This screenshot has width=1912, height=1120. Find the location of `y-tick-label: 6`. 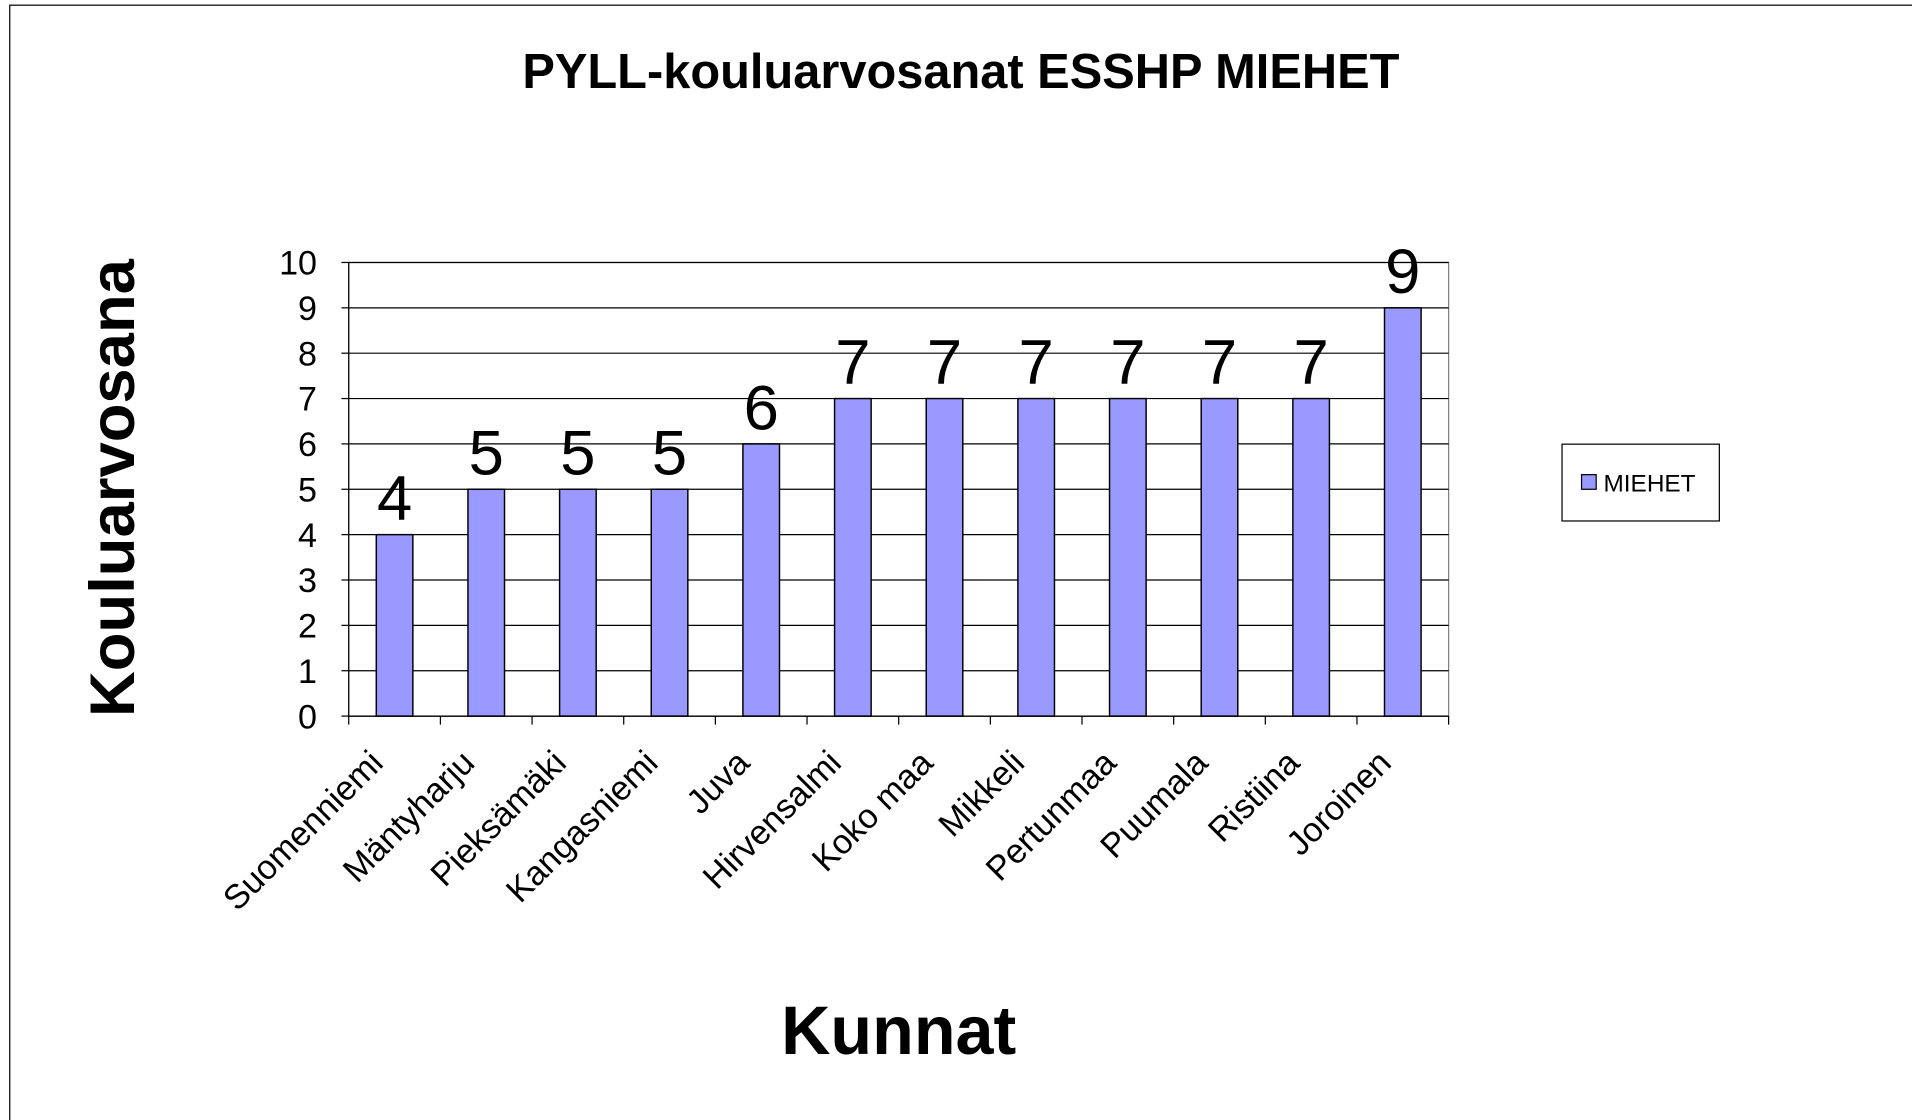

y-tick-label: 6 is located at coordinates (307, 445).